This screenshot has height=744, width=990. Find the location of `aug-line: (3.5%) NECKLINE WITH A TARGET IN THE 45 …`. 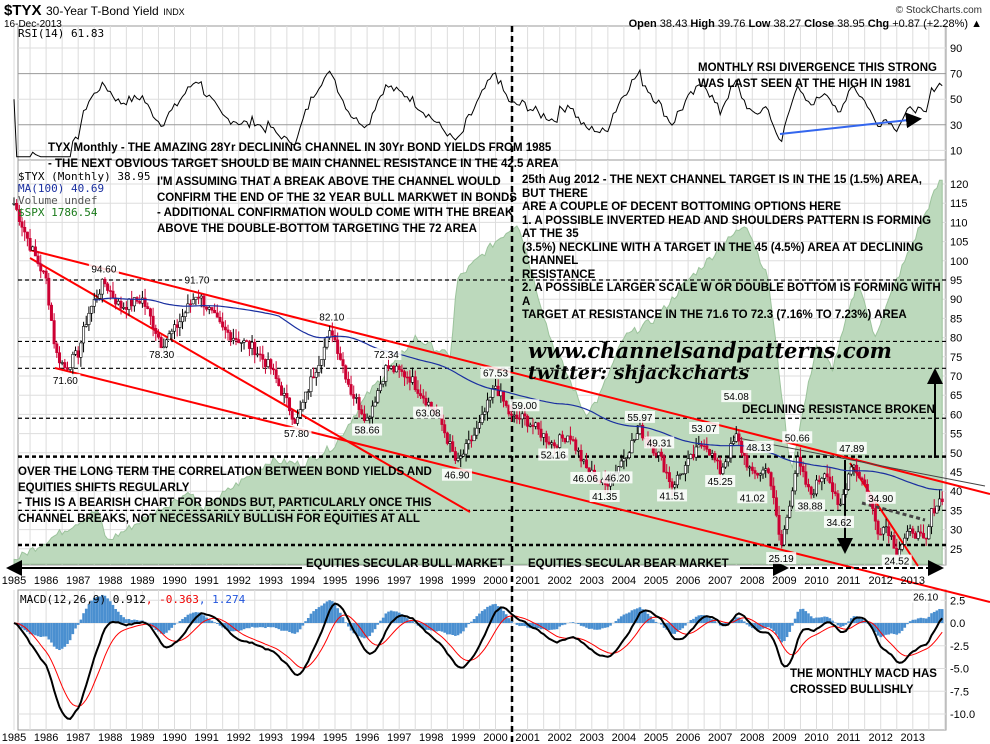

aug-line: (3.5%) NECKLINE WITH A TARGET IN THE 45 … is located at coordinates (723, 254).